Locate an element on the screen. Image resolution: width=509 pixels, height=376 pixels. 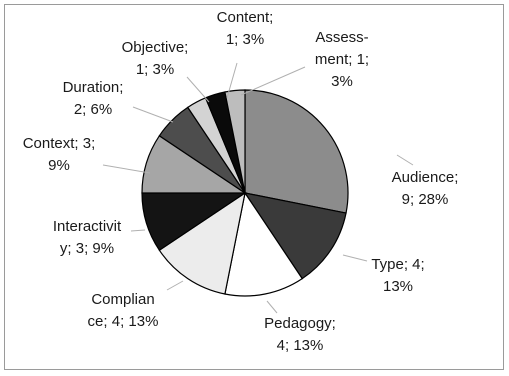
data-label-line: ment; 1; is located at coordinates (342, 59).